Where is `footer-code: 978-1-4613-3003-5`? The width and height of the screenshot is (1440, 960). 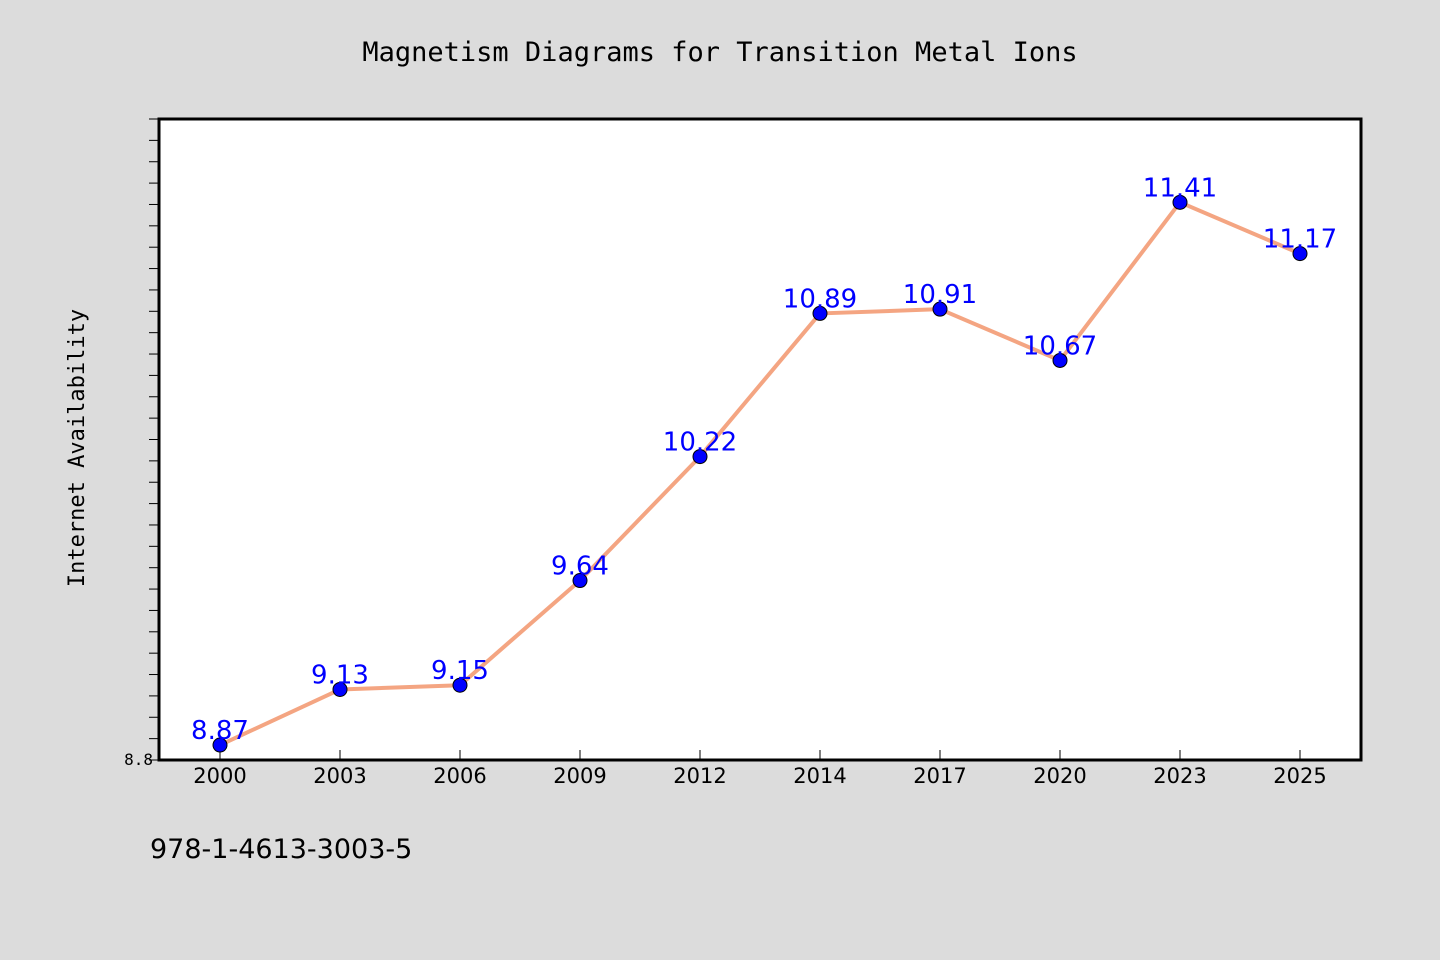 footer-code: 978-1-4613-3003-5 is located at coordinates (281, 849).